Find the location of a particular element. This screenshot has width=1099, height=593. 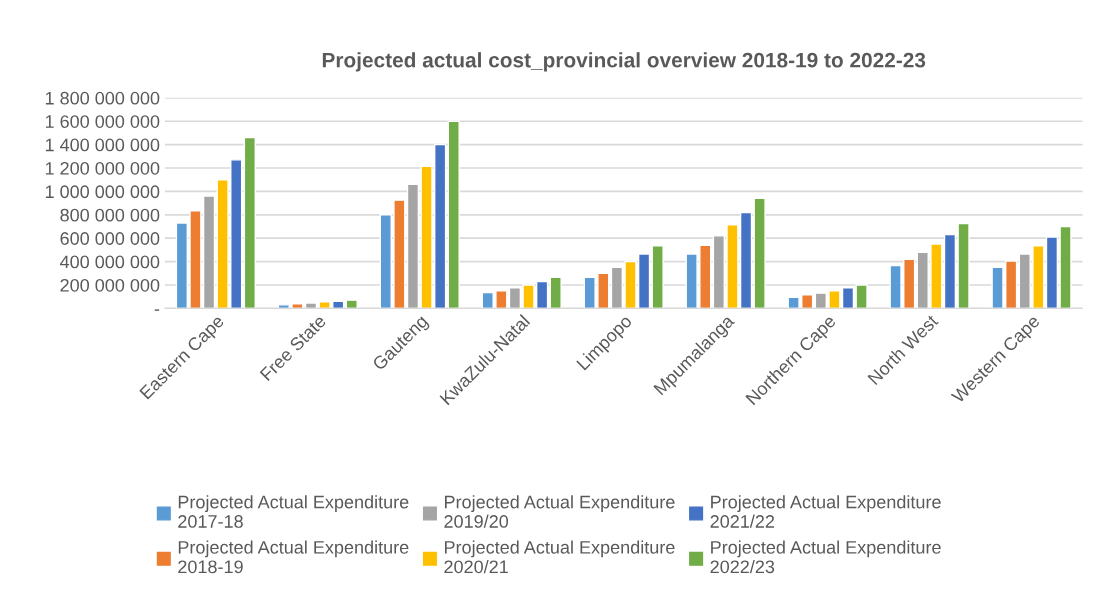

legend-label: Projected Actual Expenditure 2020/21 is located at coordinates (559, 557).